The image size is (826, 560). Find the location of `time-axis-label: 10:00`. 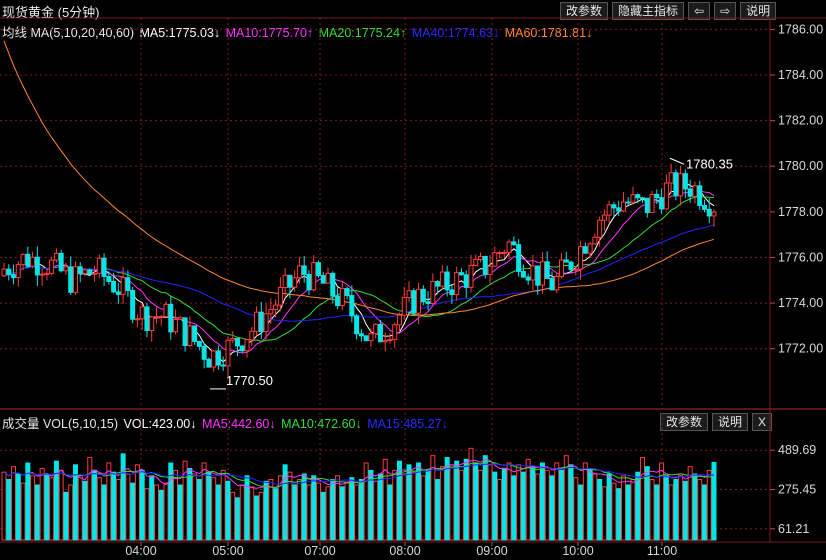

time-axis-label: 10:00 is located at coordinates (577, 551).